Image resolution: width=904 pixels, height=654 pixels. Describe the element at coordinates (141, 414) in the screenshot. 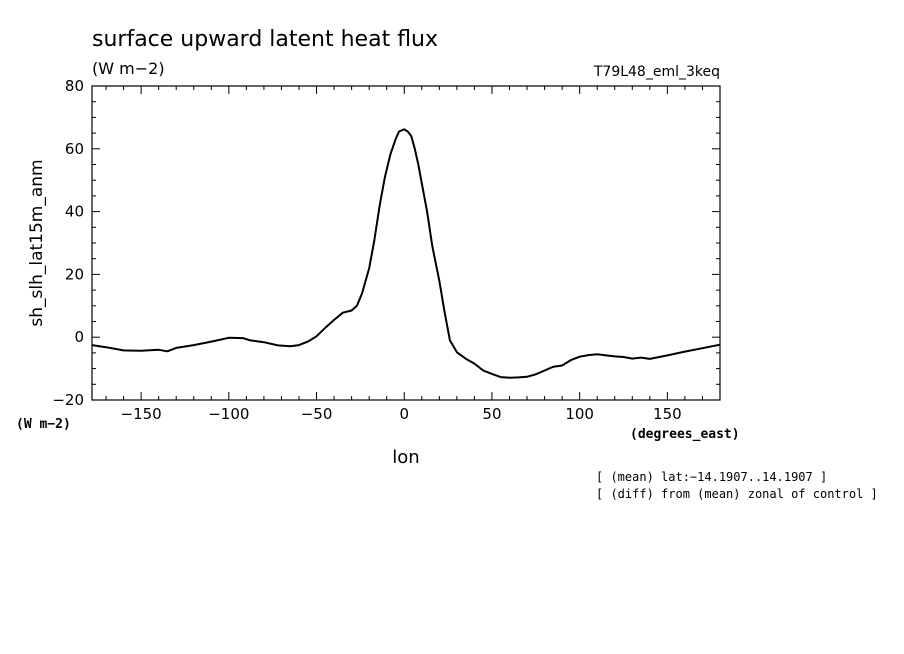

I see `x-tick-label: −150` at that location.